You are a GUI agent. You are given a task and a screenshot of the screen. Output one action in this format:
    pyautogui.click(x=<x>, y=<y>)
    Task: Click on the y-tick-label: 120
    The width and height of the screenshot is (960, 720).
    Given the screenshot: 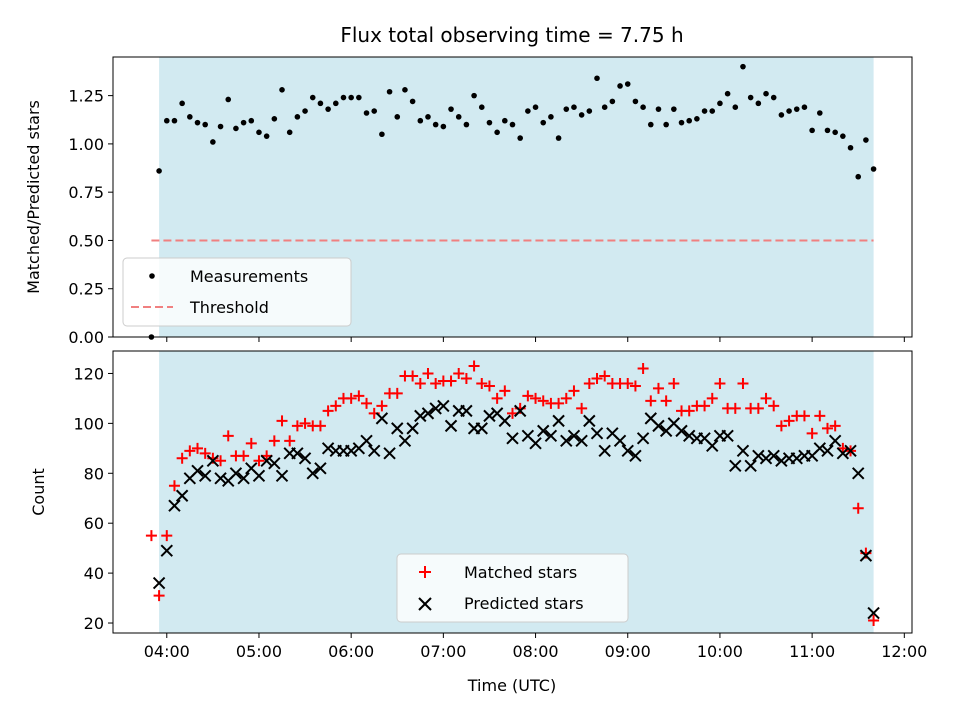 What is the action you would take?
    pyautogui.click(x=88, y=373)
    